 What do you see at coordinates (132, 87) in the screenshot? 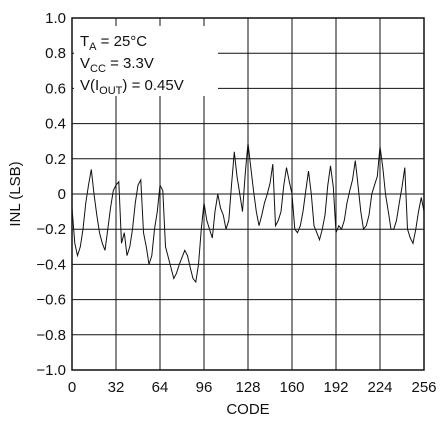
I see `annotation-line: V(IOUT) = 0.45V` at bounding box center [132, 87].